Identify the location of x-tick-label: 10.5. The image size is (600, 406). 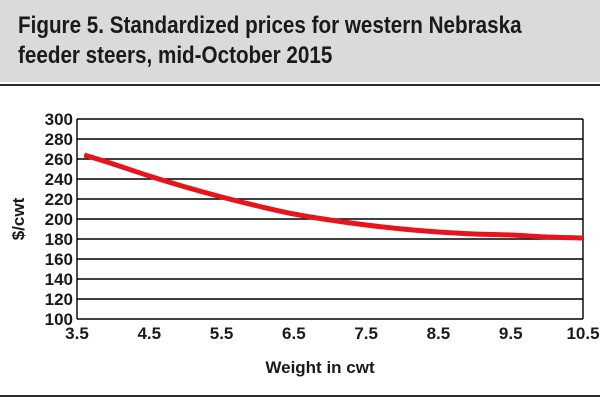
(582, 333).